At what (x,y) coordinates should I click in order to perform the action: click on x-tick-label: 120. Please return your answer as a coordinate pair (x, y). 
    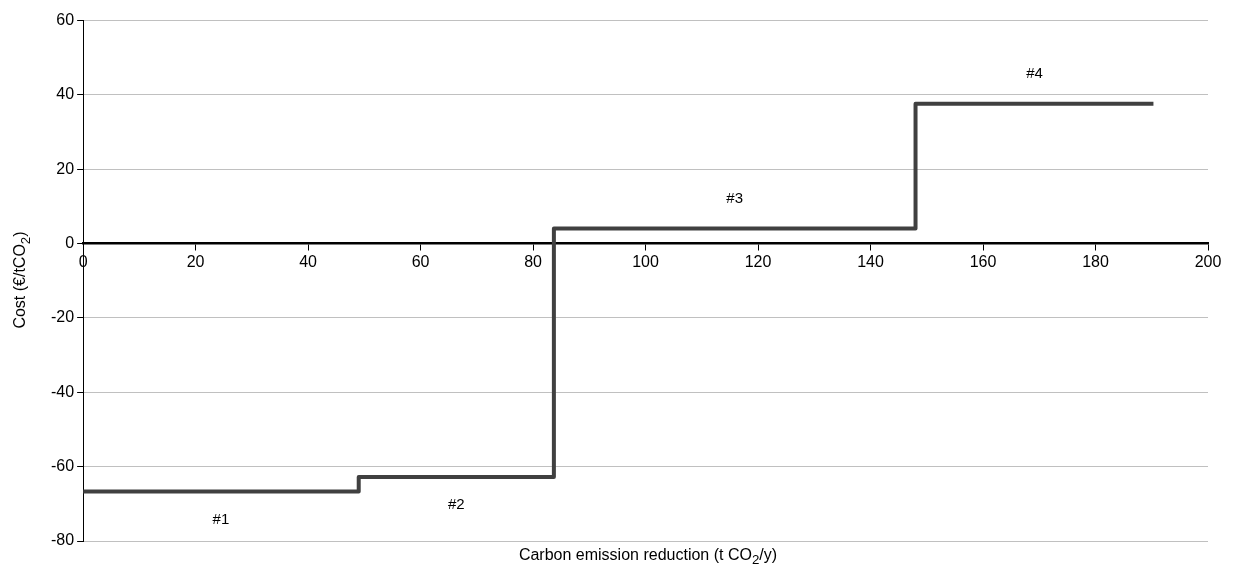
    Looking at the image, I should click on (758, 261).